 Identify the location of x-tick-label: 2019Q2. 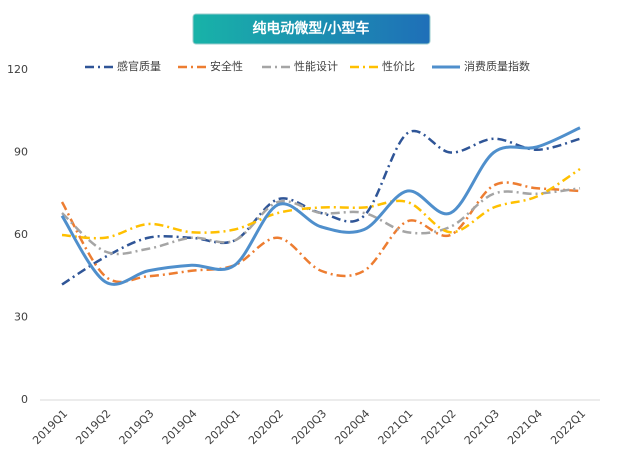
(93, 427).